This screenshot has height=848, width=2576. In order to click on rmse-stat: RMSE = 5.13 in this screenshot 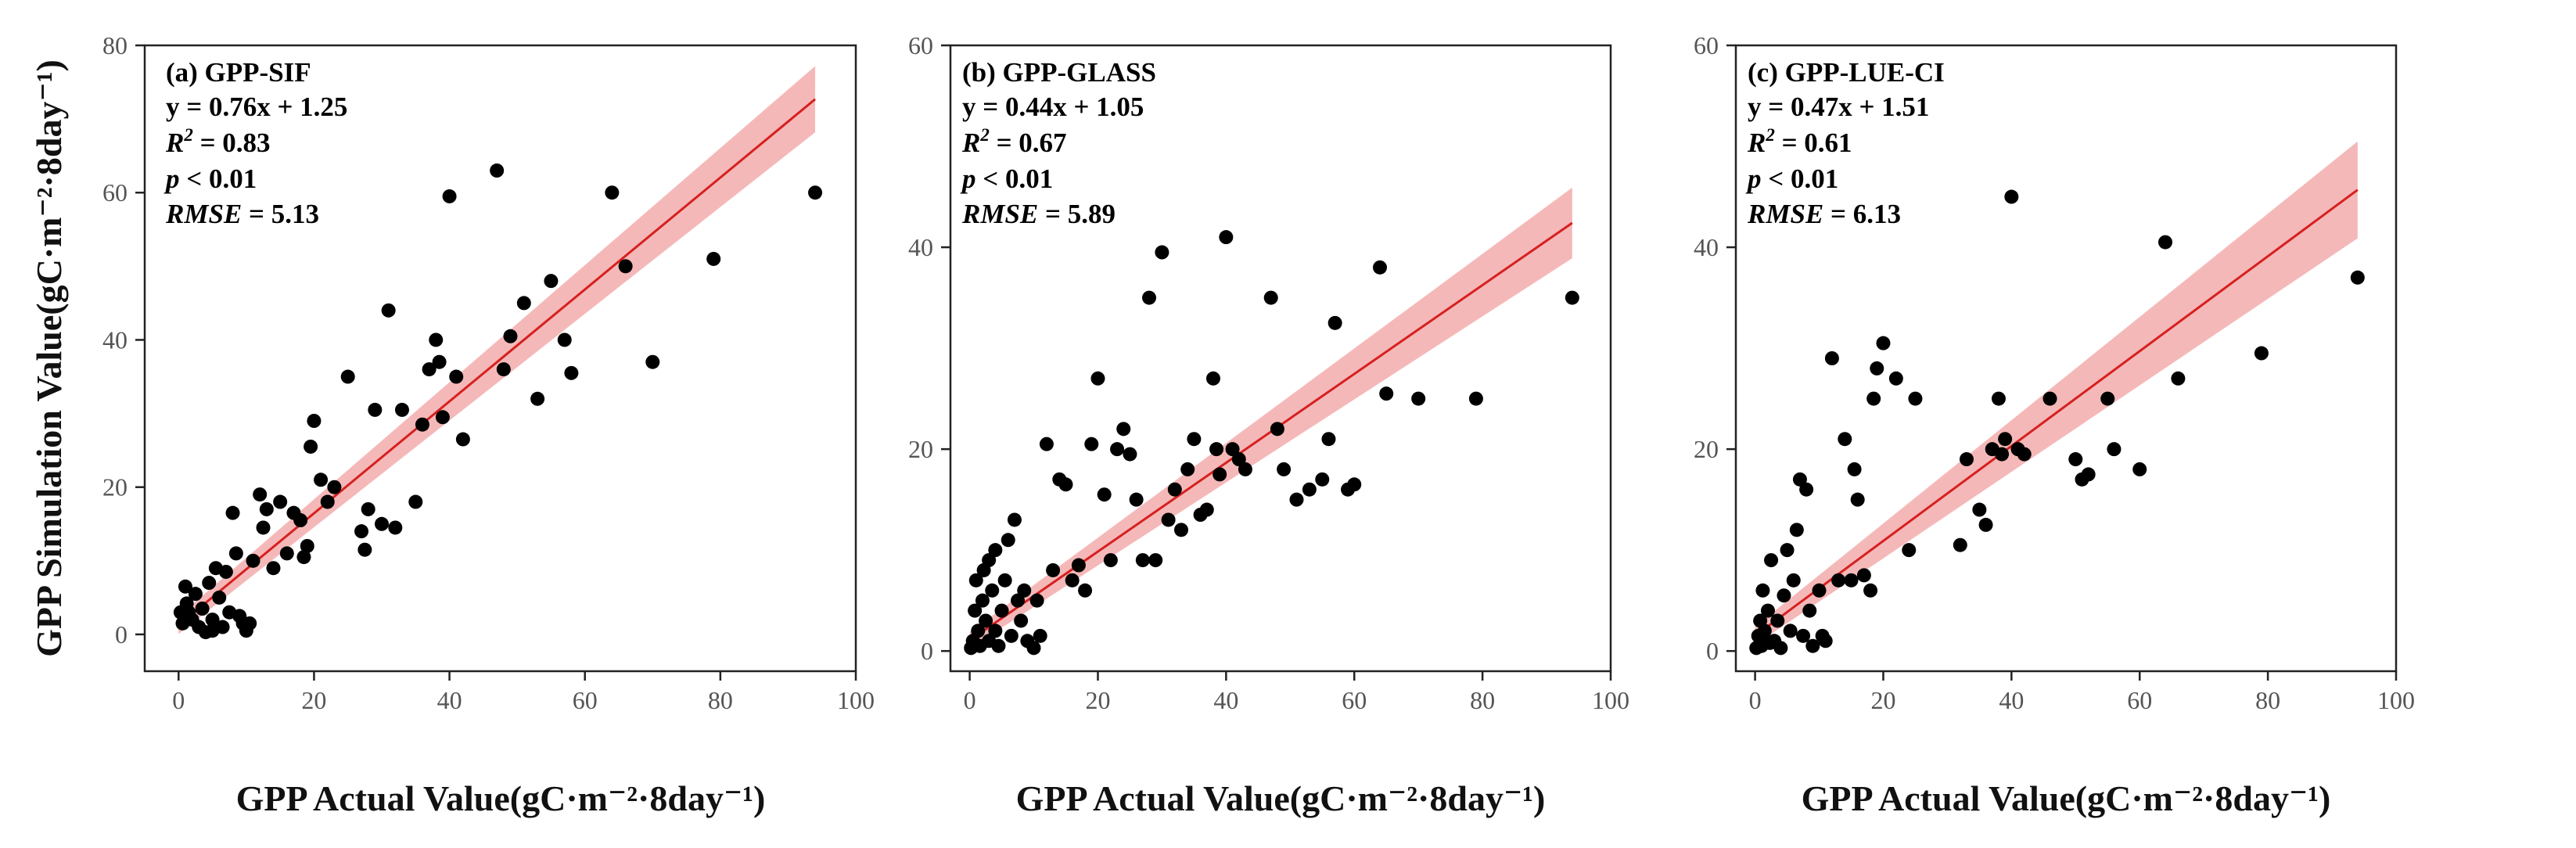, I will do `click(242, 214)`.